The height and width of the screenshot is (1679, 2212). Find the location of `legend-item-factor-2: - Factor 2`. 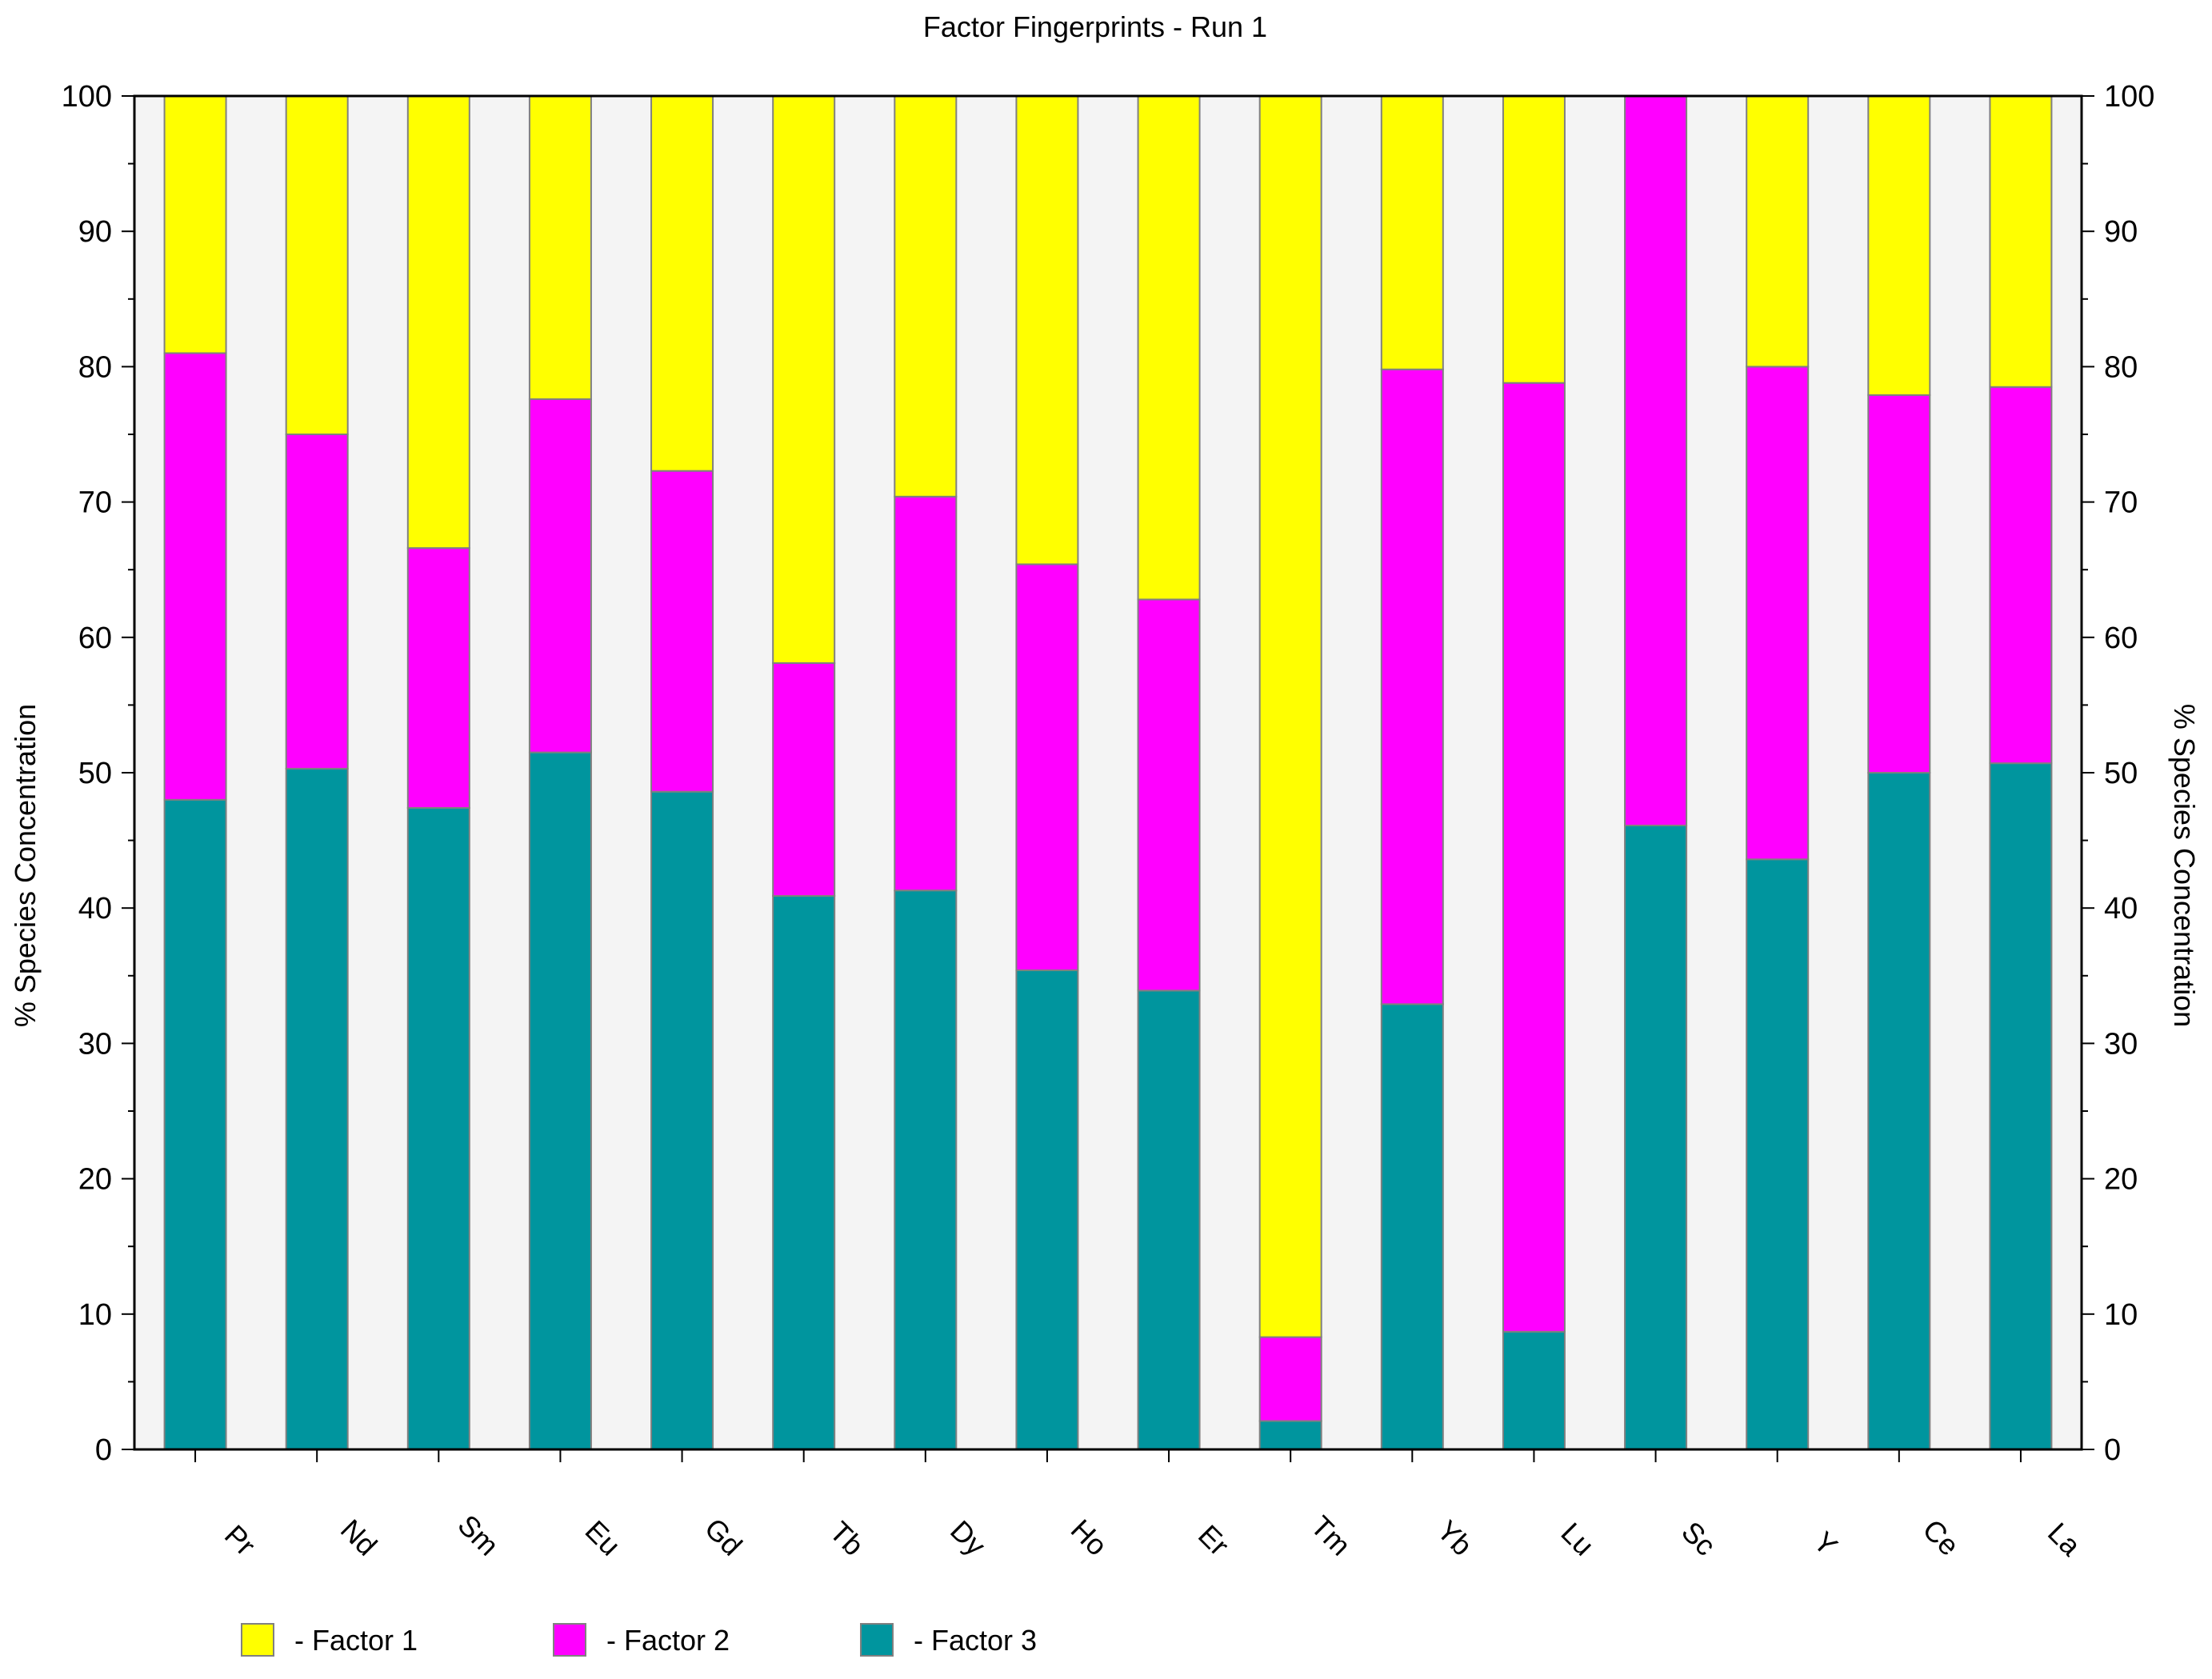

legend-item-factor-2: - Factor 2 is located at coordinates (641, 1640).